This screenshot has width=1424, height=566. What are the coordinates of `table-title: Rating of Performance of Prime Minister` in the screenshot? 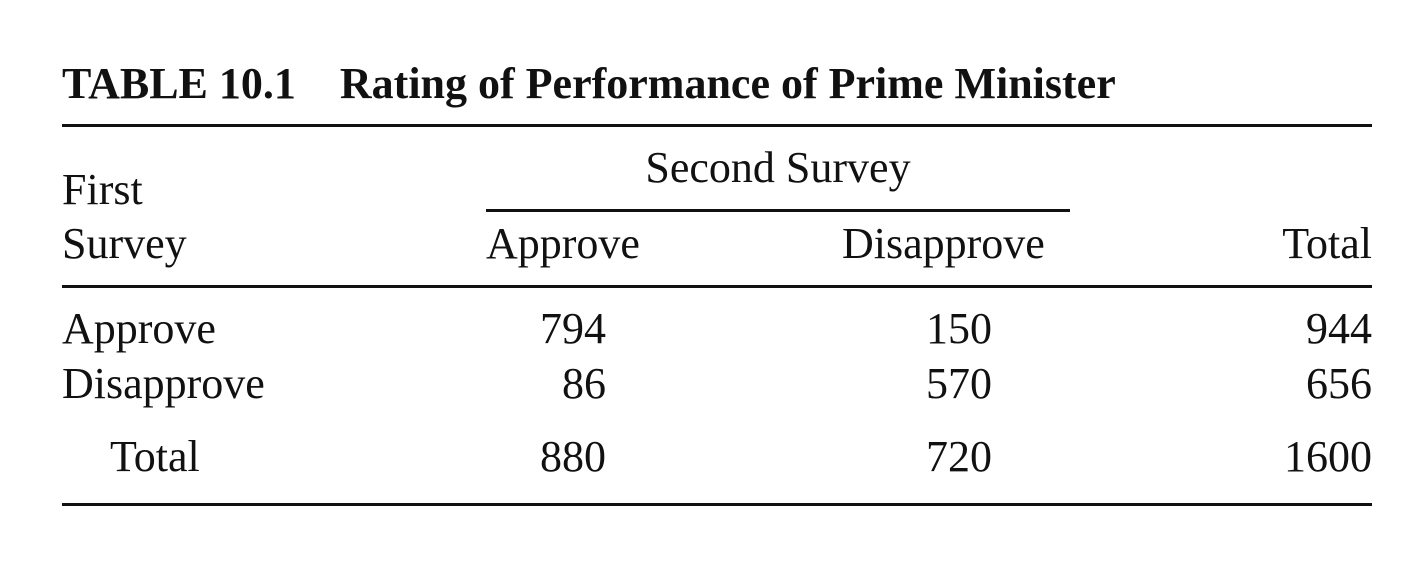 It's located at (727, 83).